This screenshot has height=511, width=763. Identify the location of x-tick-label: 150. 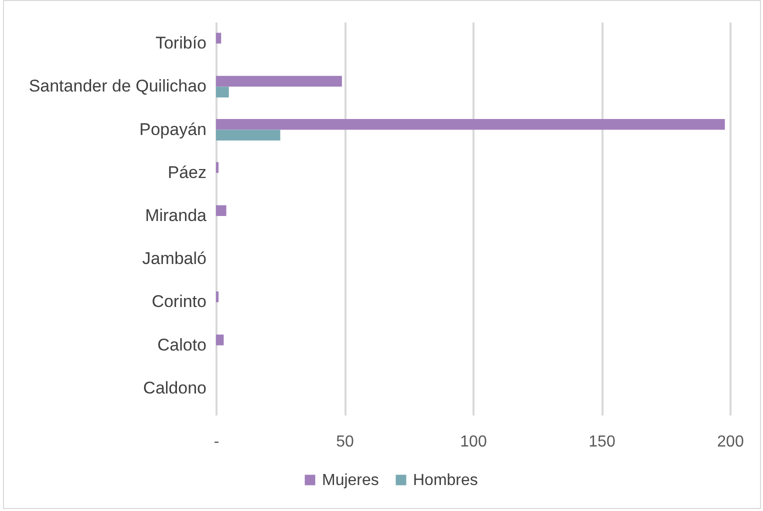
(602, 442).